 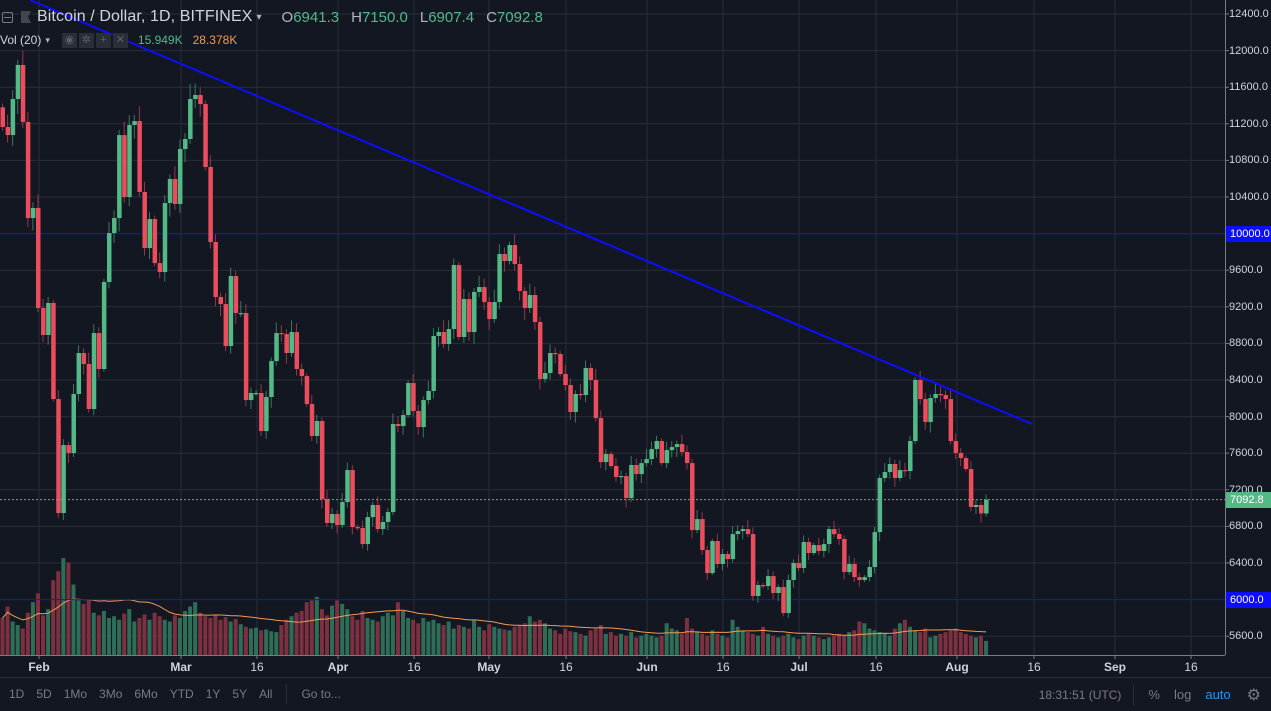 What do you see at coordinates (181, 667) in the screenshot?
I see `time-label: Mar` at bounding box center [181, 667].